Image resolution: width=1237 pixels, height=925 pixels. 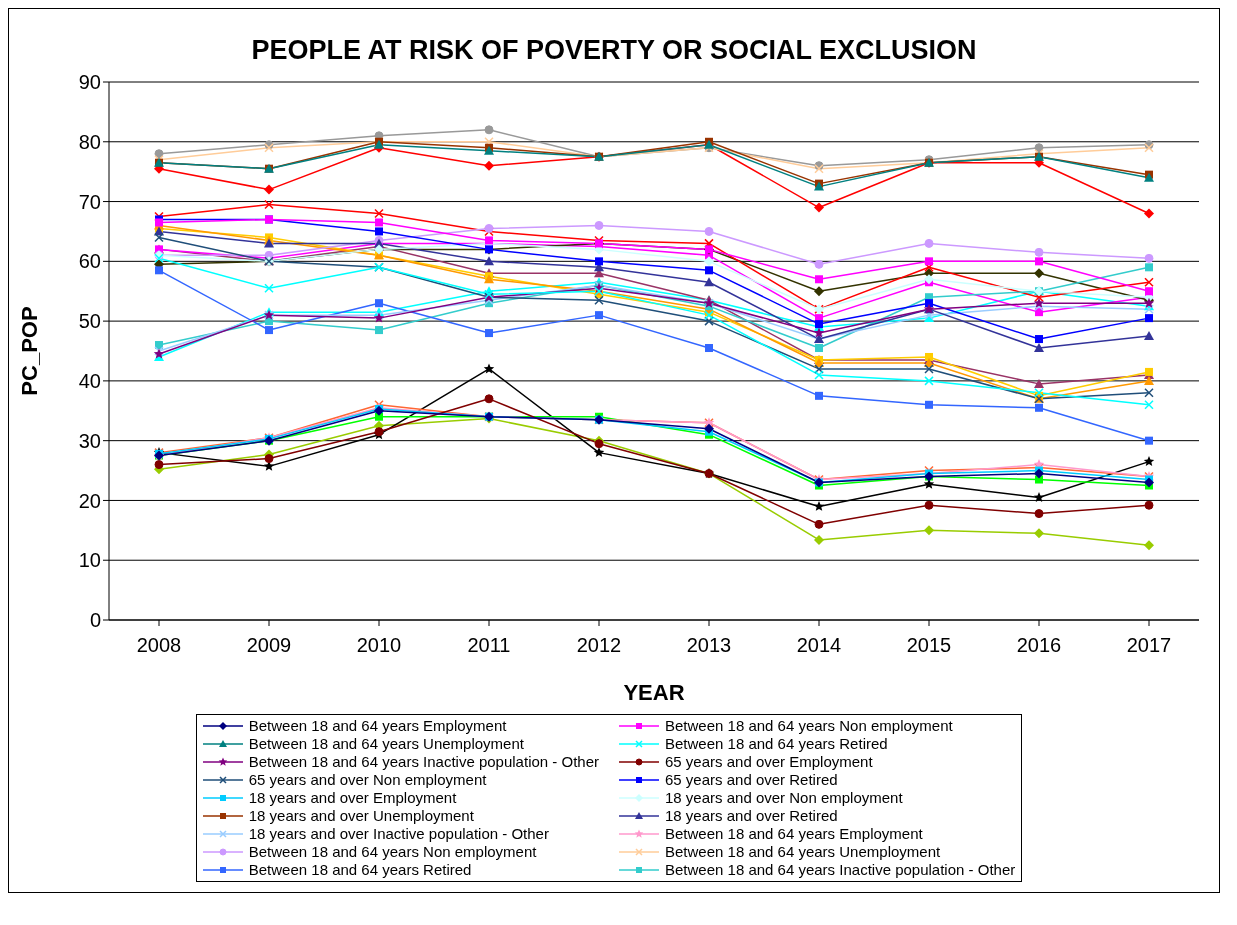 I want to click on y-tick-label: 20, so click(x=89, y=500).